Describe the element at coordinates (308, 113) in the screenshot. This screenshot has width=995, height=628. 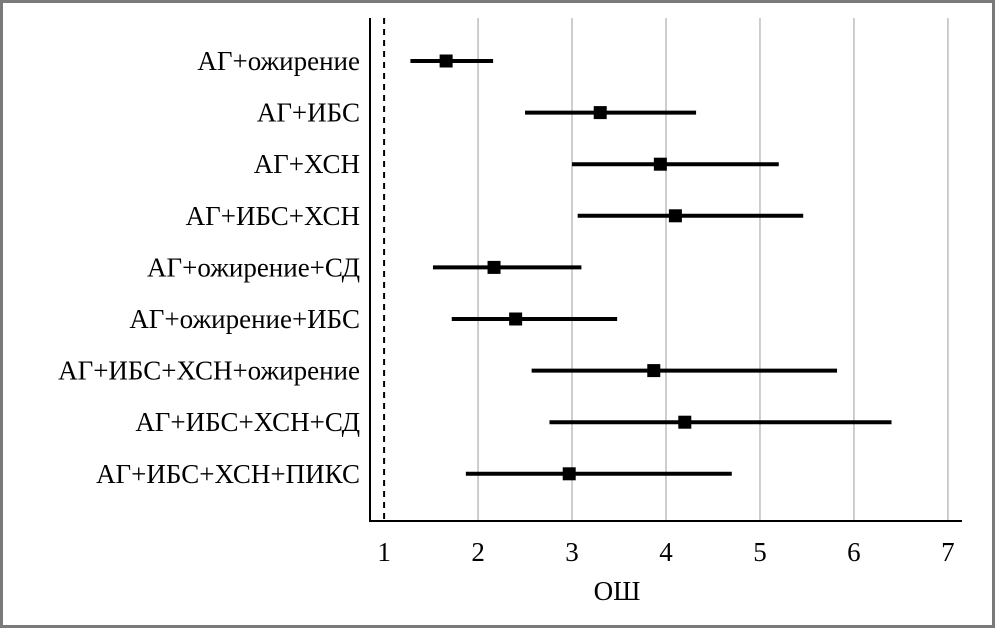
I see `category-label: АГ+ИБС` at that location.